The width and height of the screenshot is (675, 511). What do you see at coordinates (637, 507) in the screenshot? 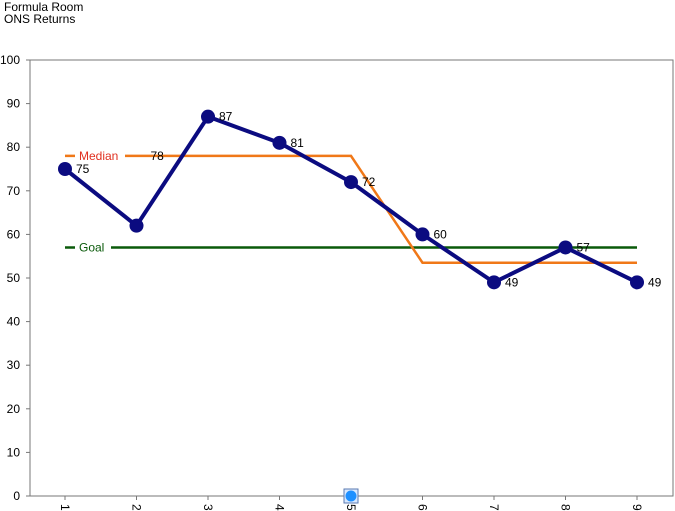
I see `x-tick-label: 9` at bounding box center [637, 507].